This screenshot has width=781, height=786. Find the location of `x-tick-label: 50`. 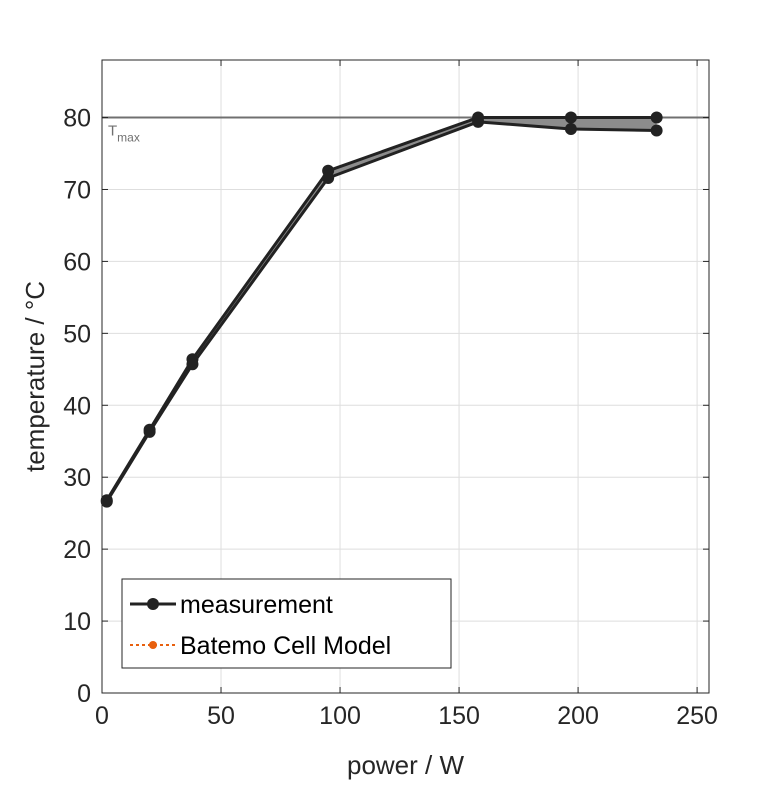

x-tick-label: 50 is located at coordinates (221, 716).